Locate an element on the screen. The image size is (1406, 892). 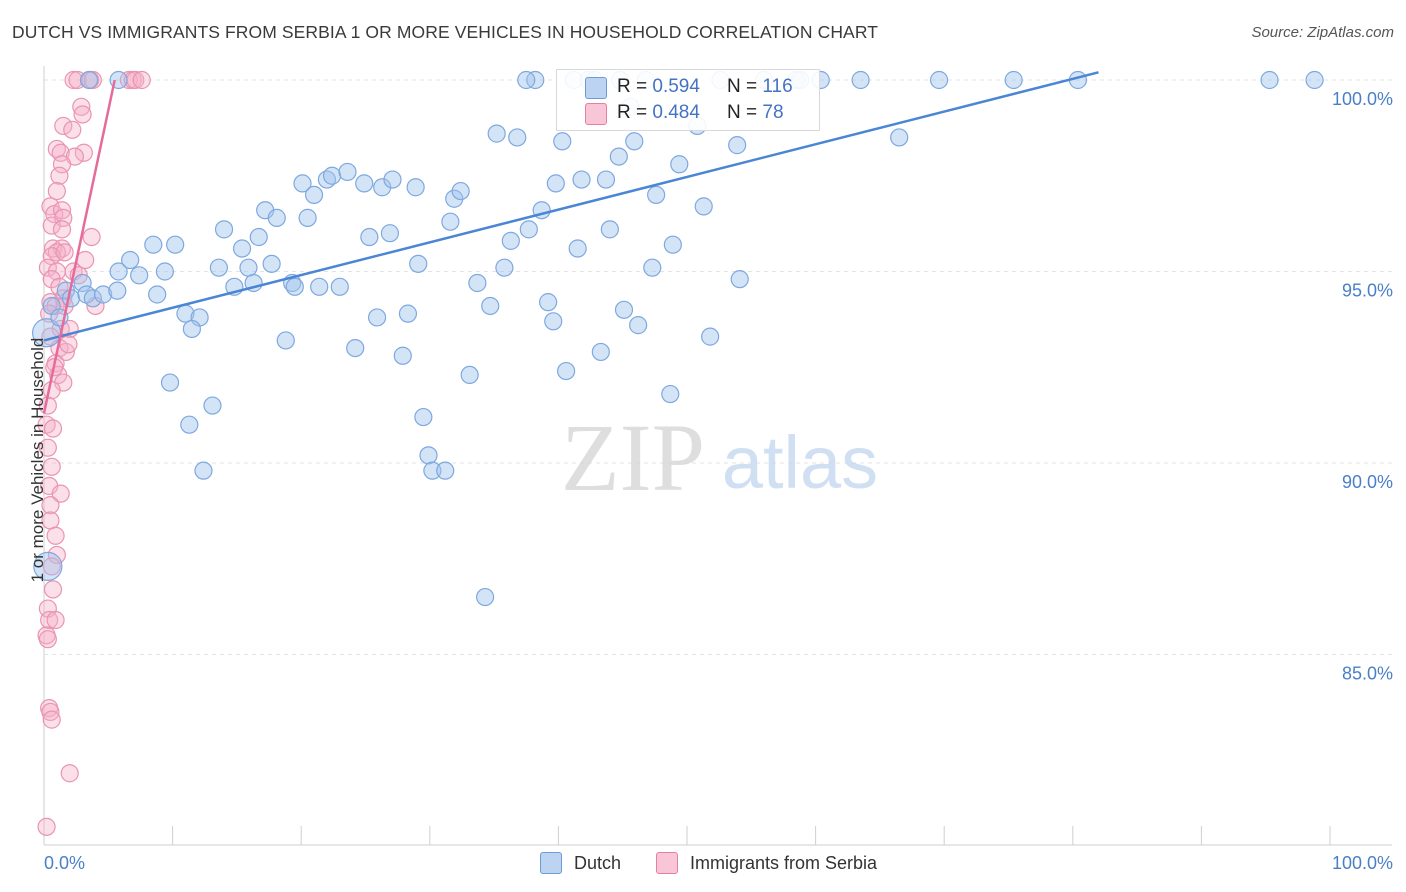
series-serbia-points is located at coordinates (94, 453).